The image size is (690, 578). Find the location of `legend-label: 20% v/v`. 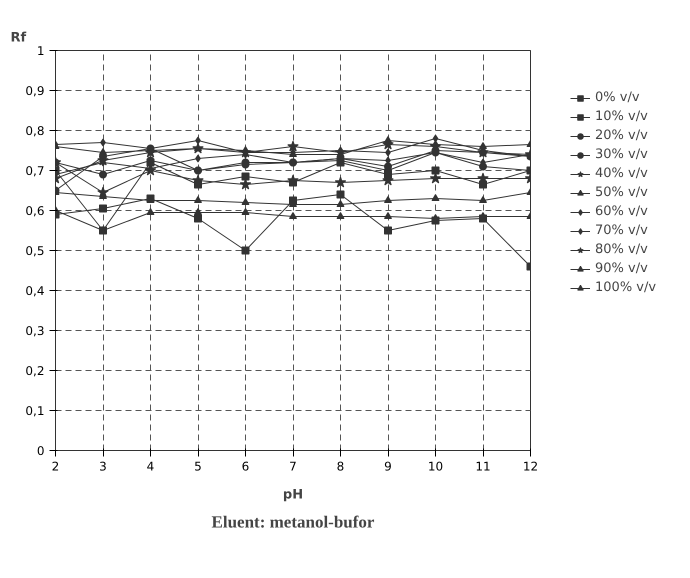

legend-label: 20% v/v is located at coordinates (621, 135).